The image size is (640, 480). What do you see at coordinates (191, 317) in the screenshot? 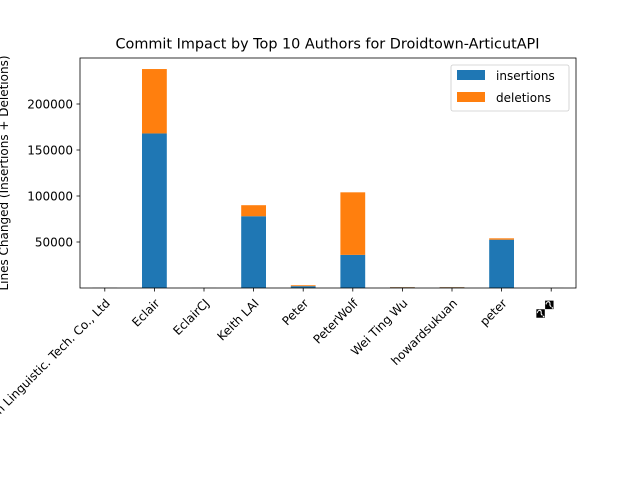
I see `x-tick-label: EclairCJ` at bounding box center [191, 317].